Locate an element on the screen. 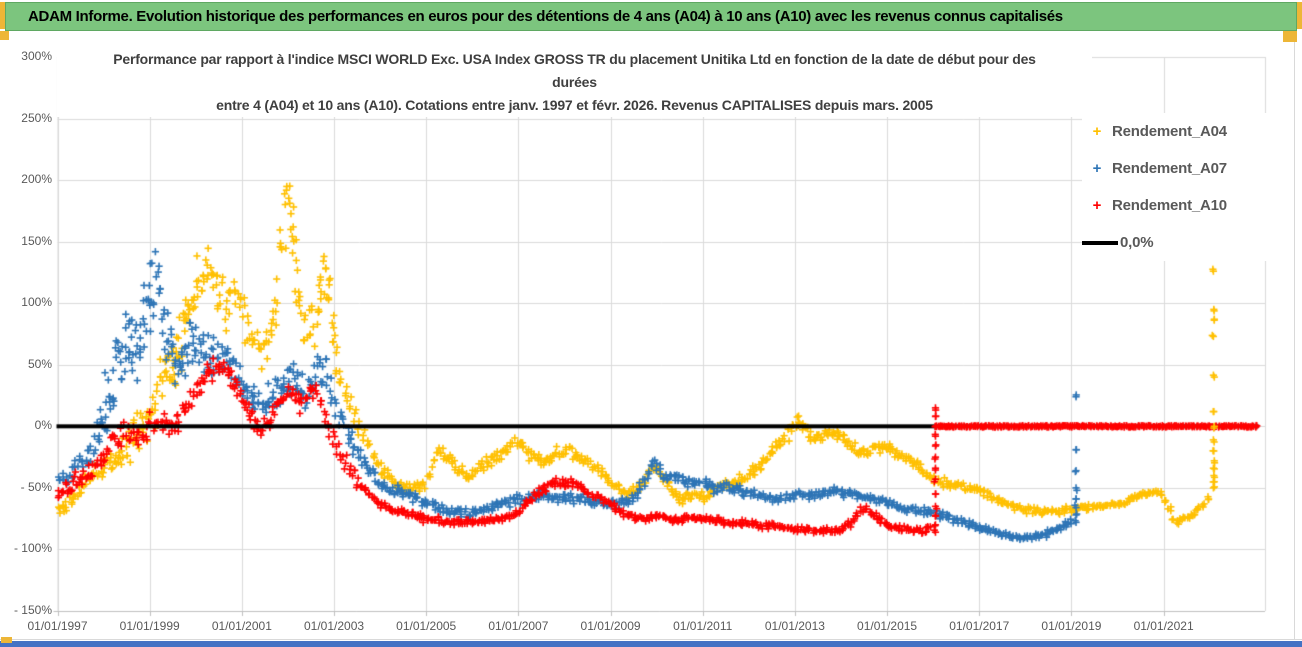  chart-frame-bottom-border is located at coordinates (651, 639).